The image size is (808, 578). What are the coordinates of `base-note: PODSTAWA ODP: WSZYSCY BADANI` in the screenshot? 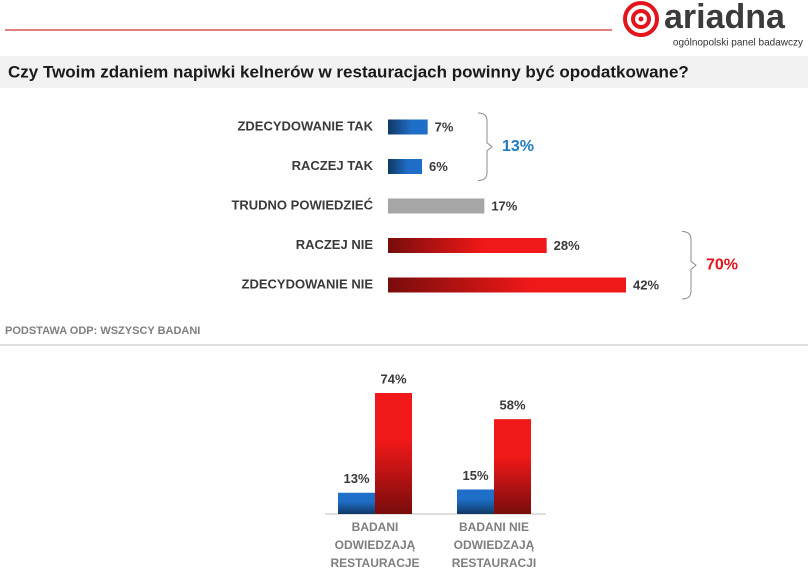 It's located at (102, 331).